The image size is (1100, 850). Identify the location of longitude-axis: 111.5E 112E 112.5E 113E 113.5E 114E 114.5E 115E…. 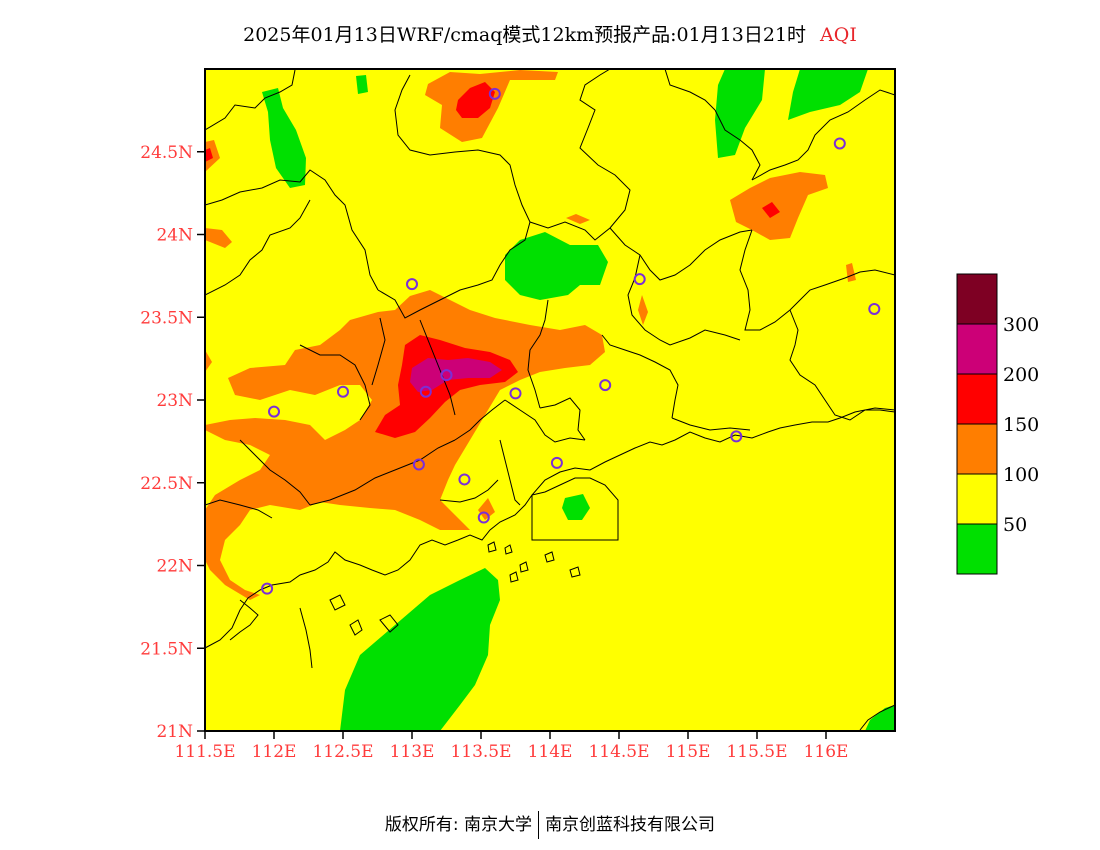
(511, 746).